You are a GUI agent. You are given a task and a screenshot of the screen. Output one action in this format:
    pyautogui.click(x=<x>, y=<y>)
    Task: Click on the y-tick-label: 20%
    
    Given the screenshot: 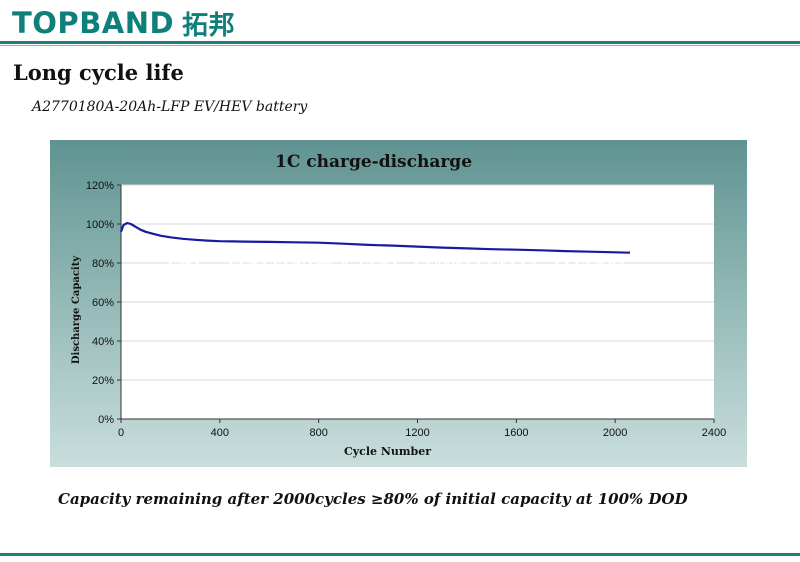 What is the action you would take?
    pyautogui.click(x=103, y=381)
    